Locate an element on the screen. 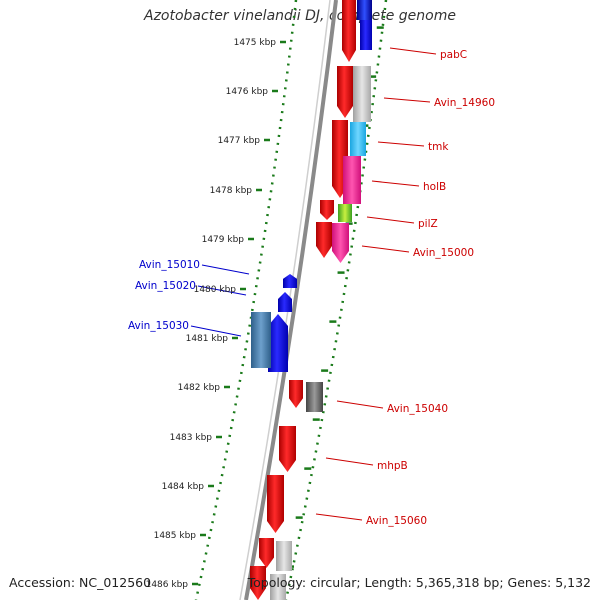 The height and width of the screenshot is (600, 600). gene-label-avin-15020: Avin_15020 is located at coordinates (165, 286).